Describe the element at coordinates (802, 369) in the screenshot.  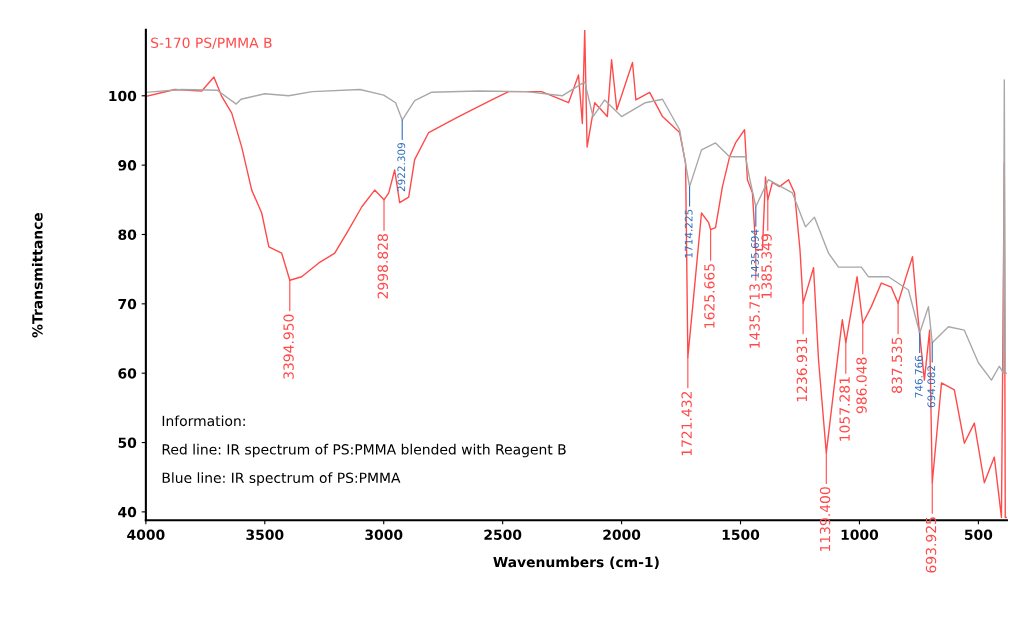
I see `annotation: 1236.931` at that location.